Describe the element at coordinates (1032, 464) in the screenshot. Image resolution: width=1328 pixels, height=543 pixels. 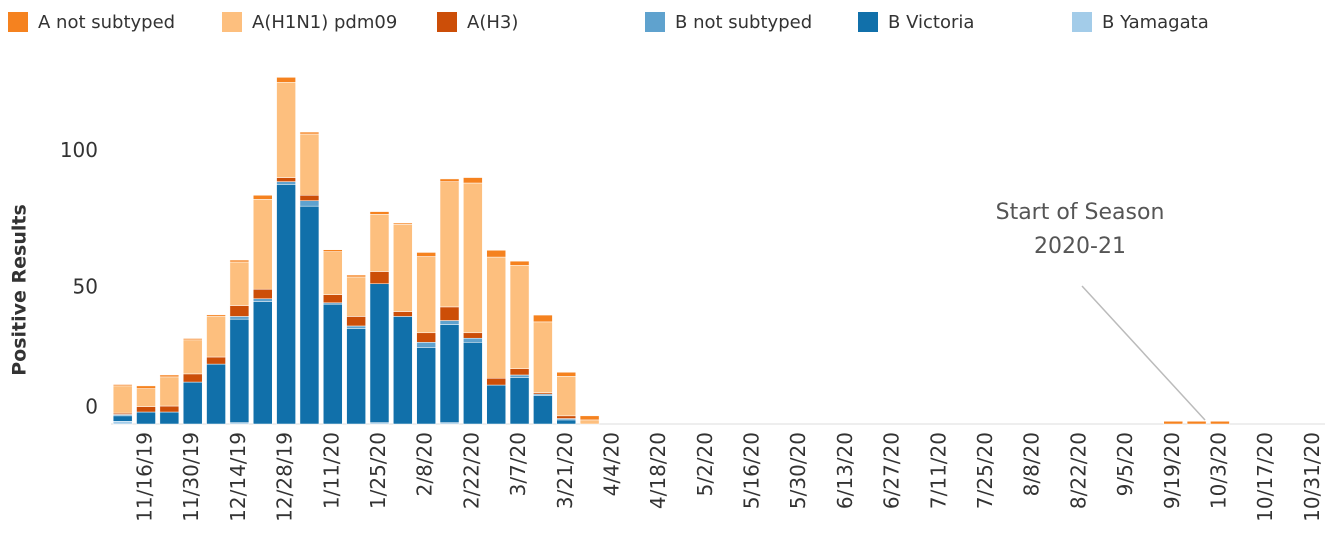
I see `x-tick-label: 8/8/20` at that location.